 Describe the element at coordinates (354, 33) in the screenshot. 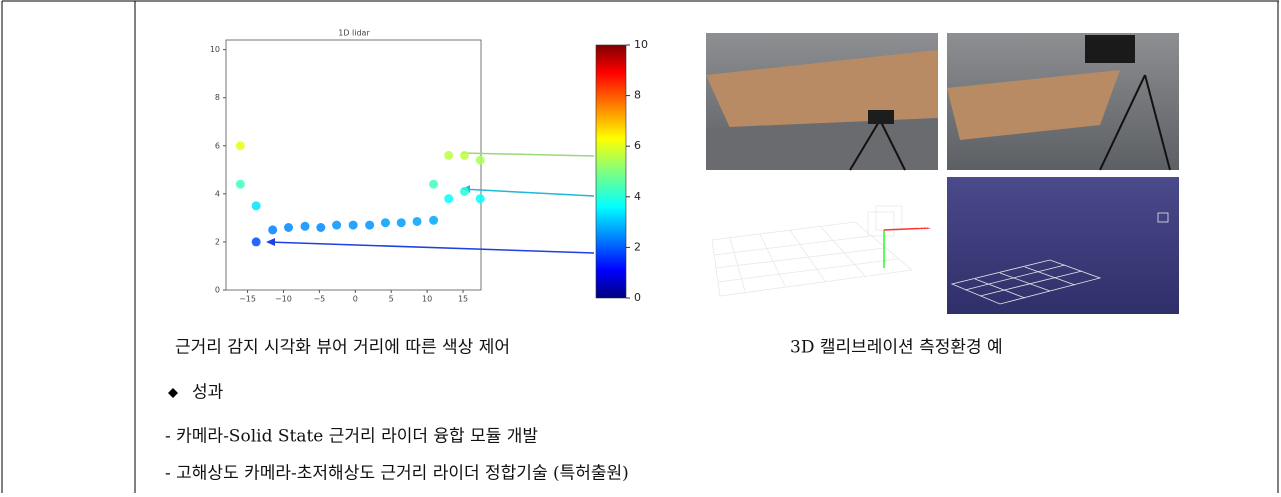

I see `chart-title: 1D lidar` at that location.